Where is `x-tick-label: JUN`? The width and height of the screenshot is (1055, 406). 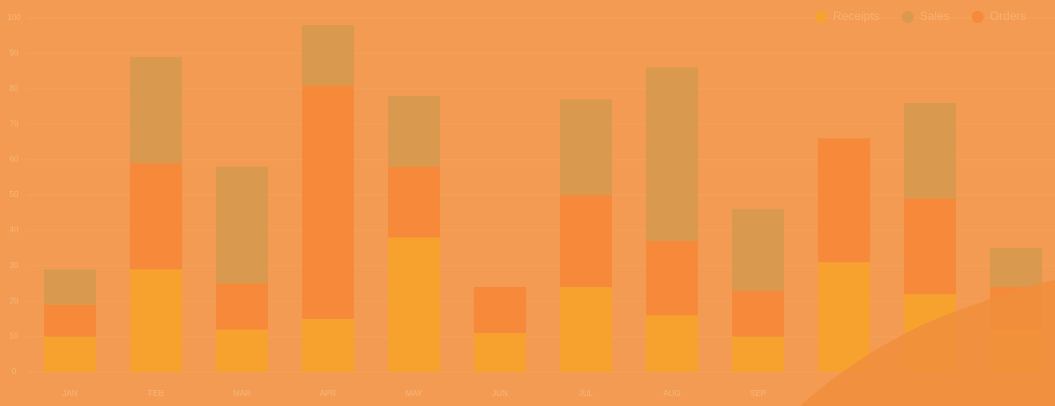 x-tick-label: JUN is located at coordinates (500, 393).